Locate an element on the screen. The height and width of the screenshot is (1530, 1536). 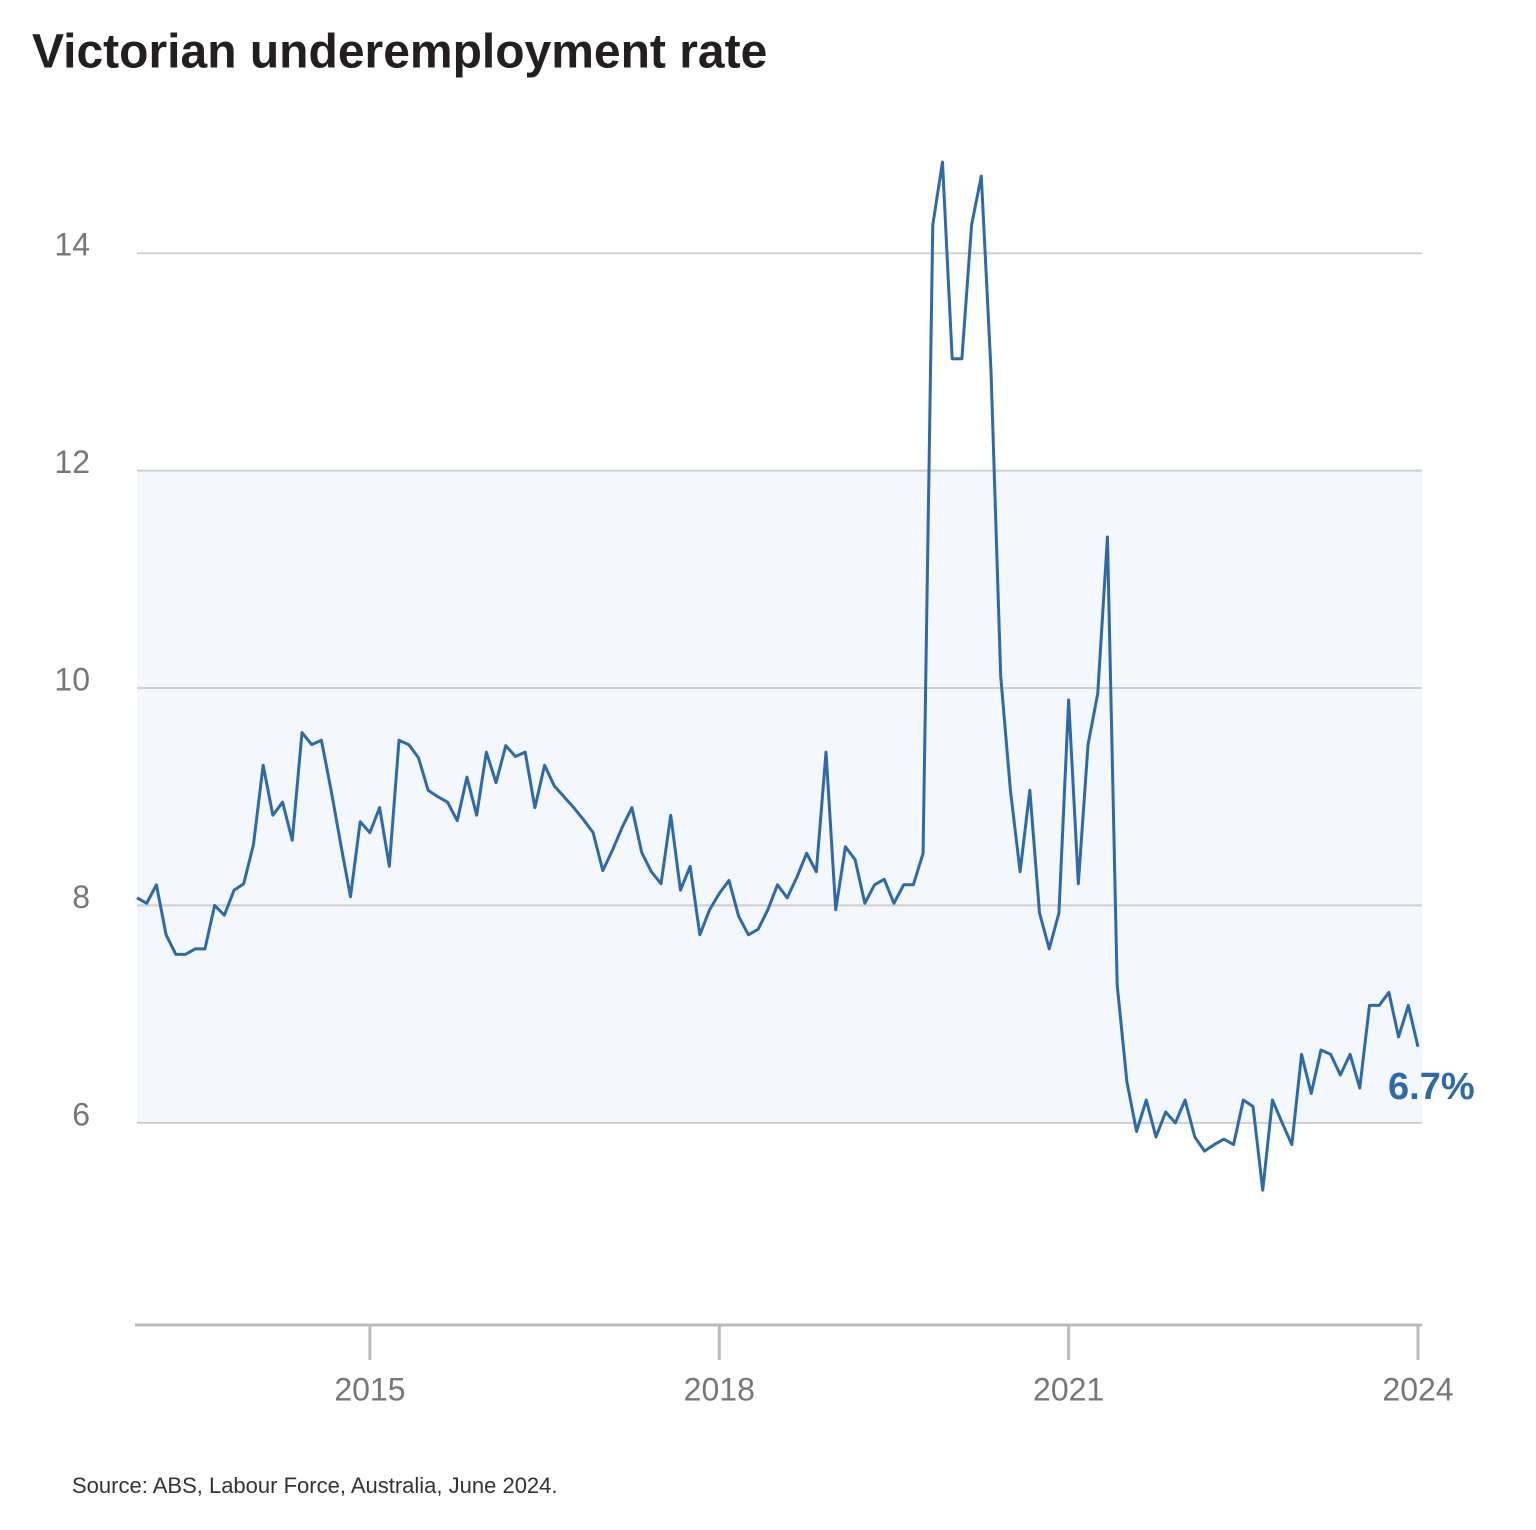
y-tick-label: 12 is located at coordinates (72, 462).